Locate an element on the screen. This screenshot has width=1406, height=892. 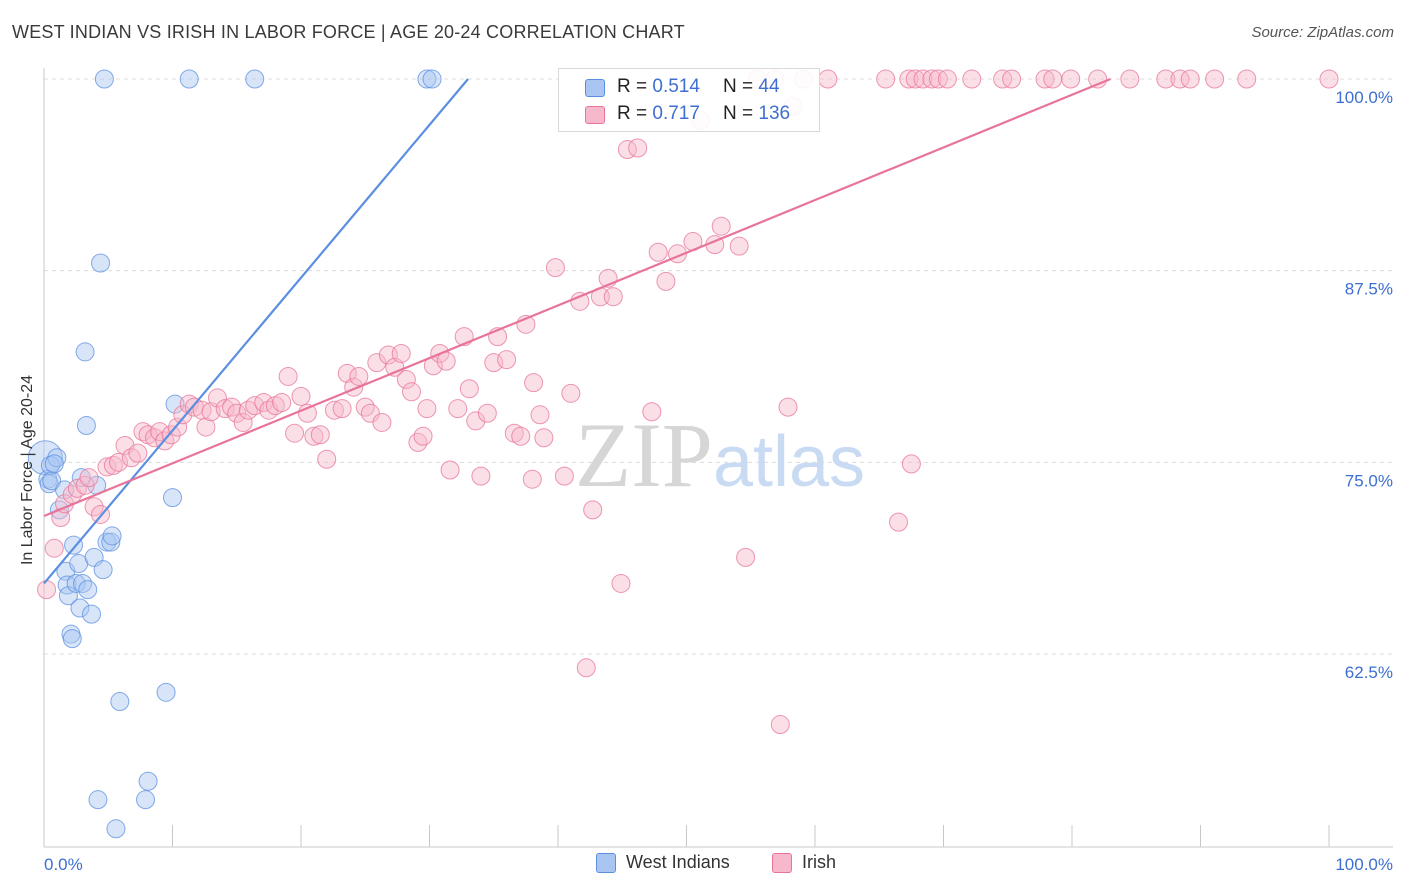
y-axis-label: In Labor Force | Age 20-24 is located at coordinates (27, 470).